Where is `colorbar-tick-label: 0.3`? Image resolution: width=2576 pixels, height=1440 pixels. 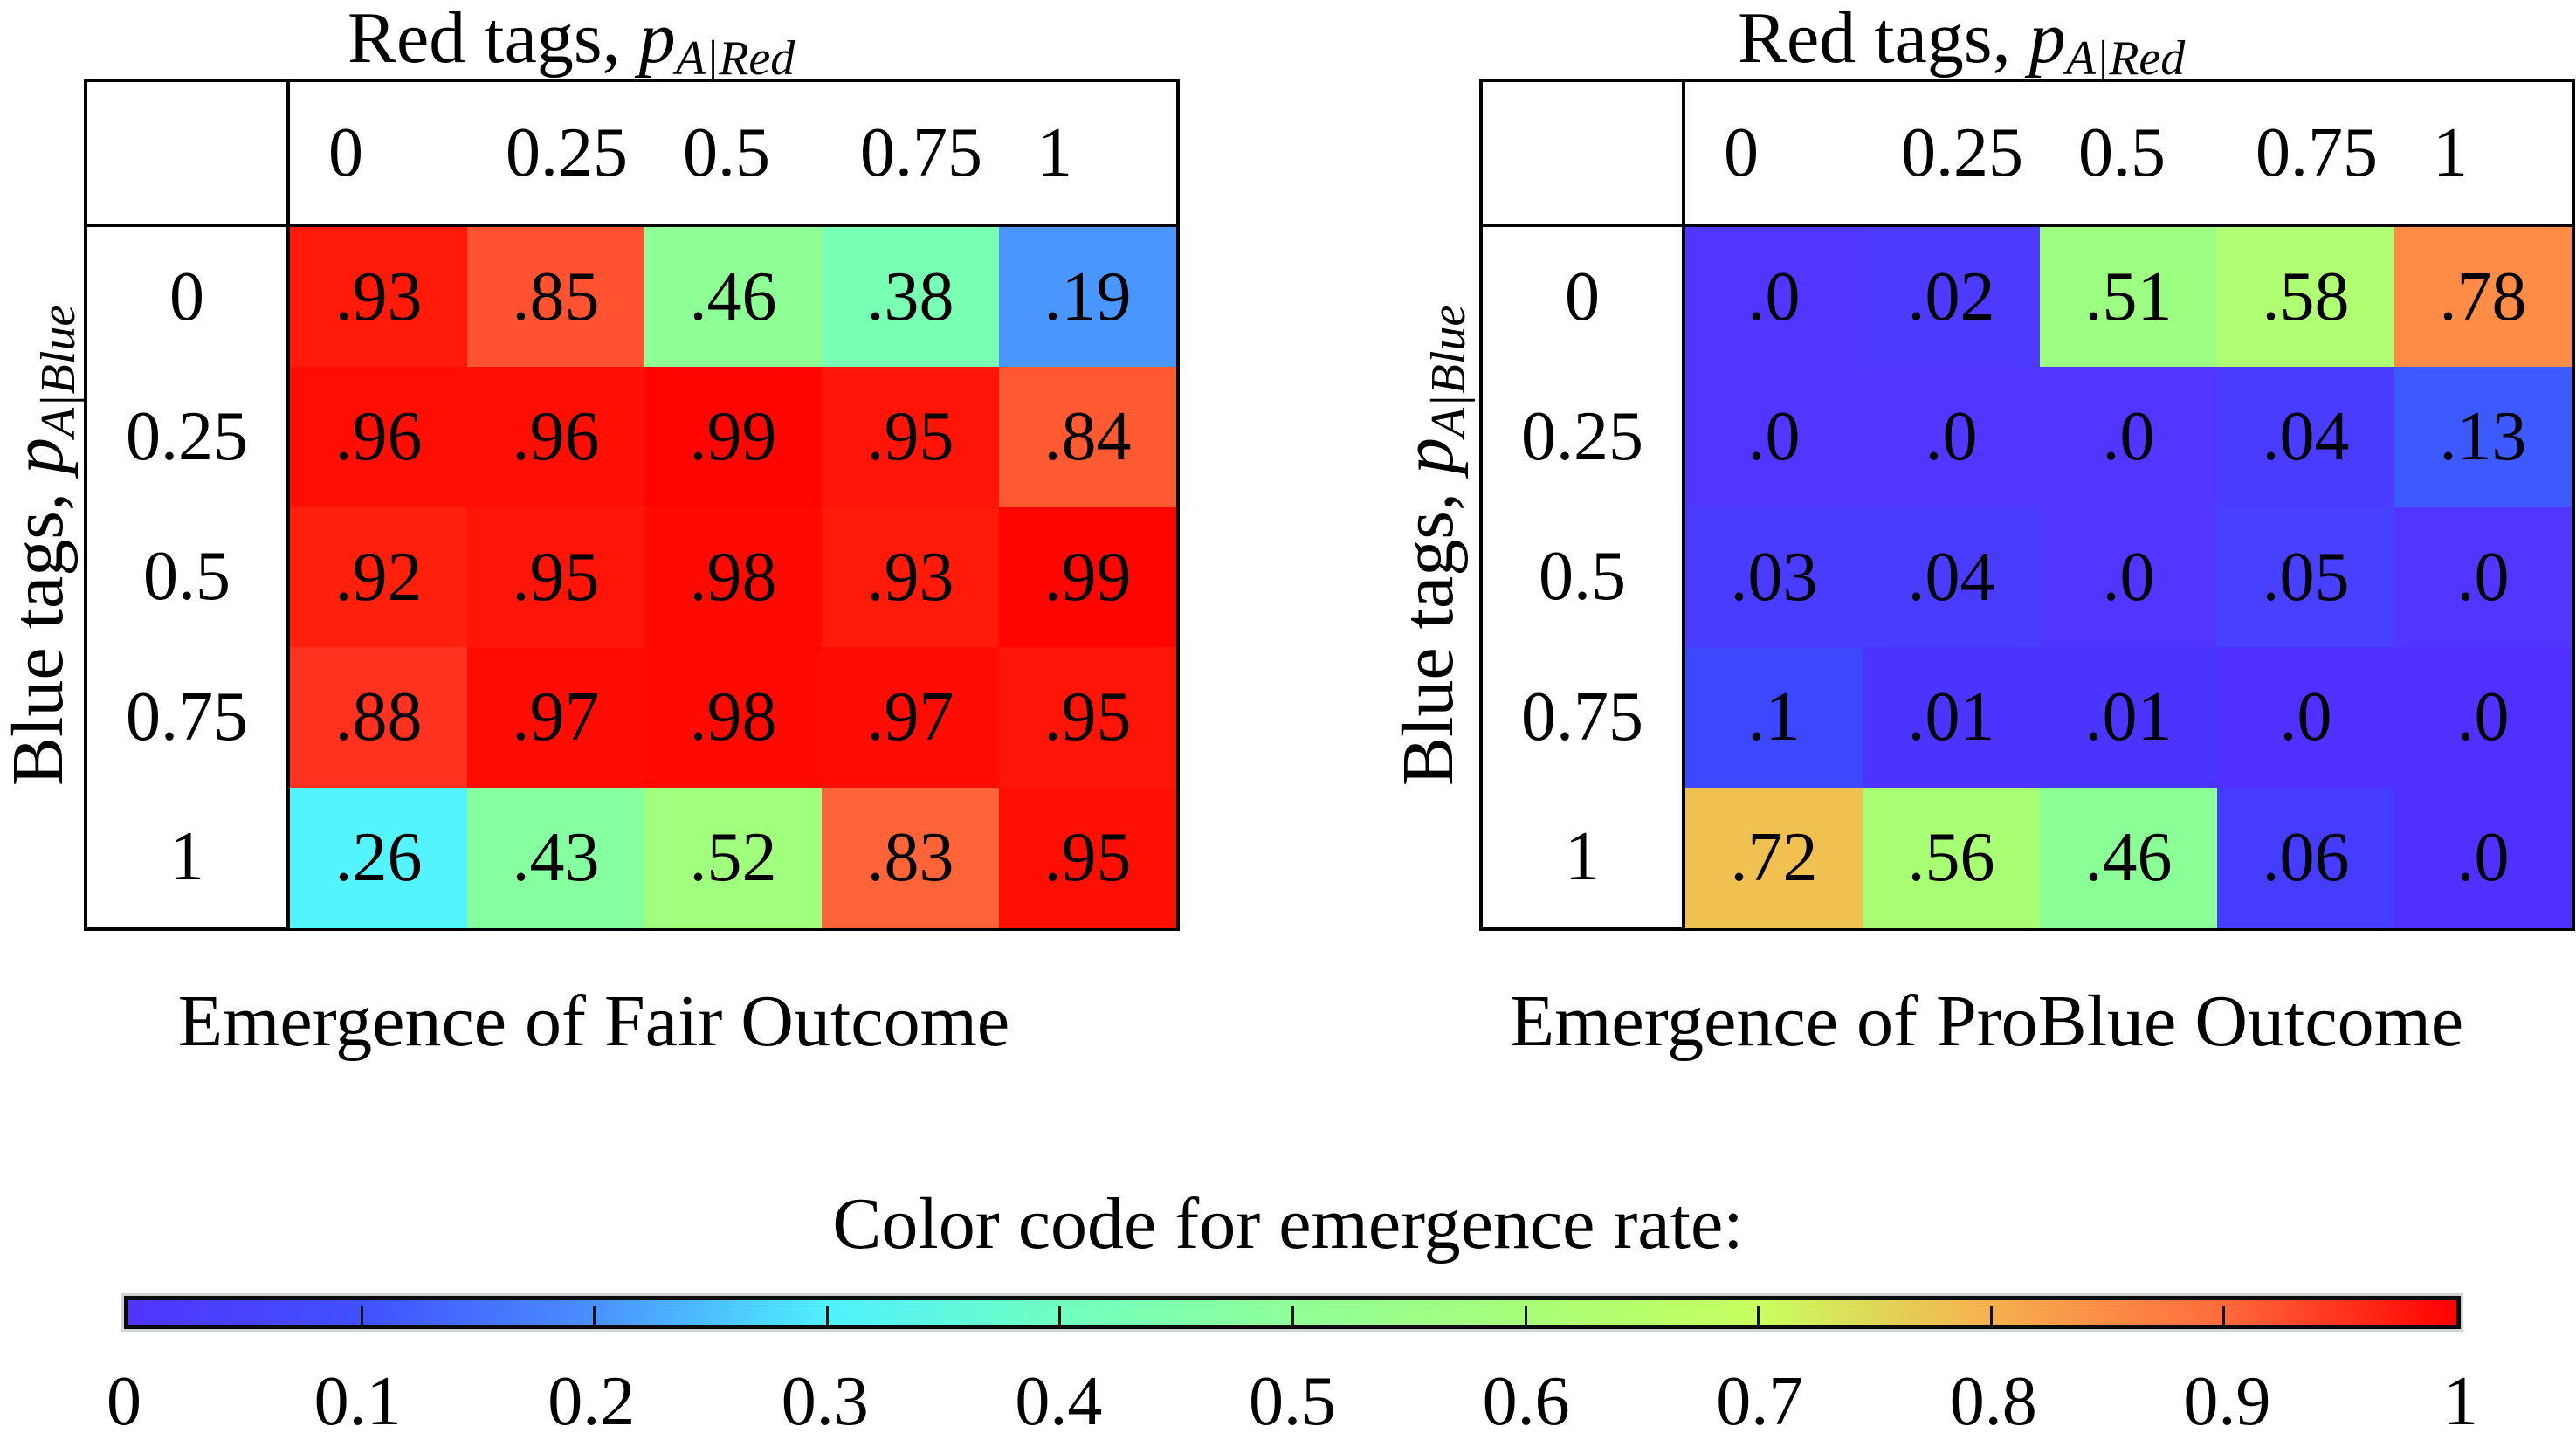
colorbar-tick-label: 0.3 is located at coordinates (825, 1402).